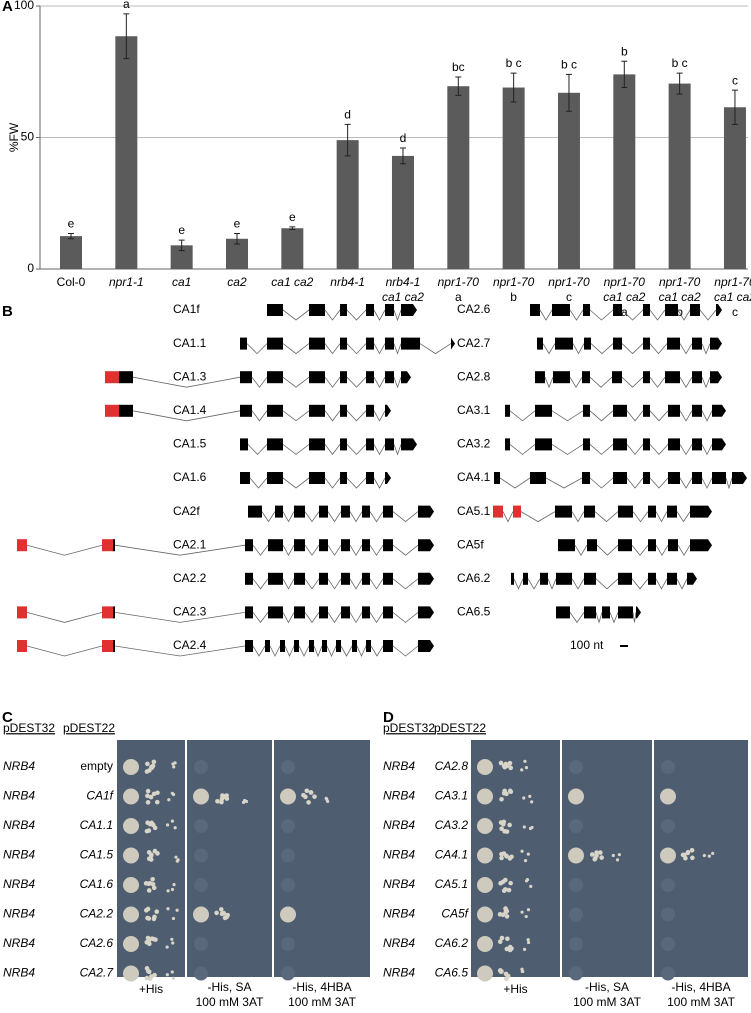 The width and height of the screenshot is (751, 1013). I want to click on x-tick-label: a, so click(458, 297).